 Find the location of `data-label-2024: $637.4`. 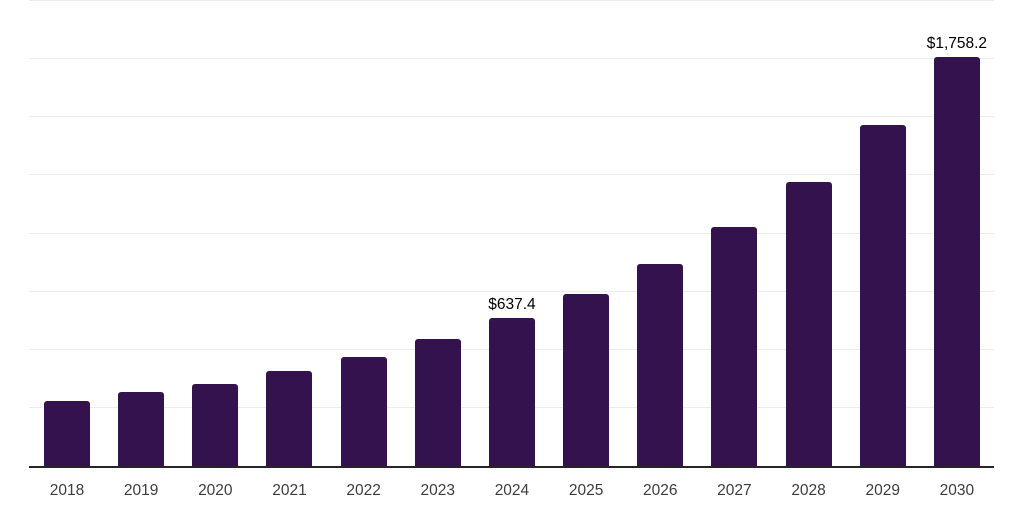

data-label-2024: $637.4 is located at coordinates (512, 304).